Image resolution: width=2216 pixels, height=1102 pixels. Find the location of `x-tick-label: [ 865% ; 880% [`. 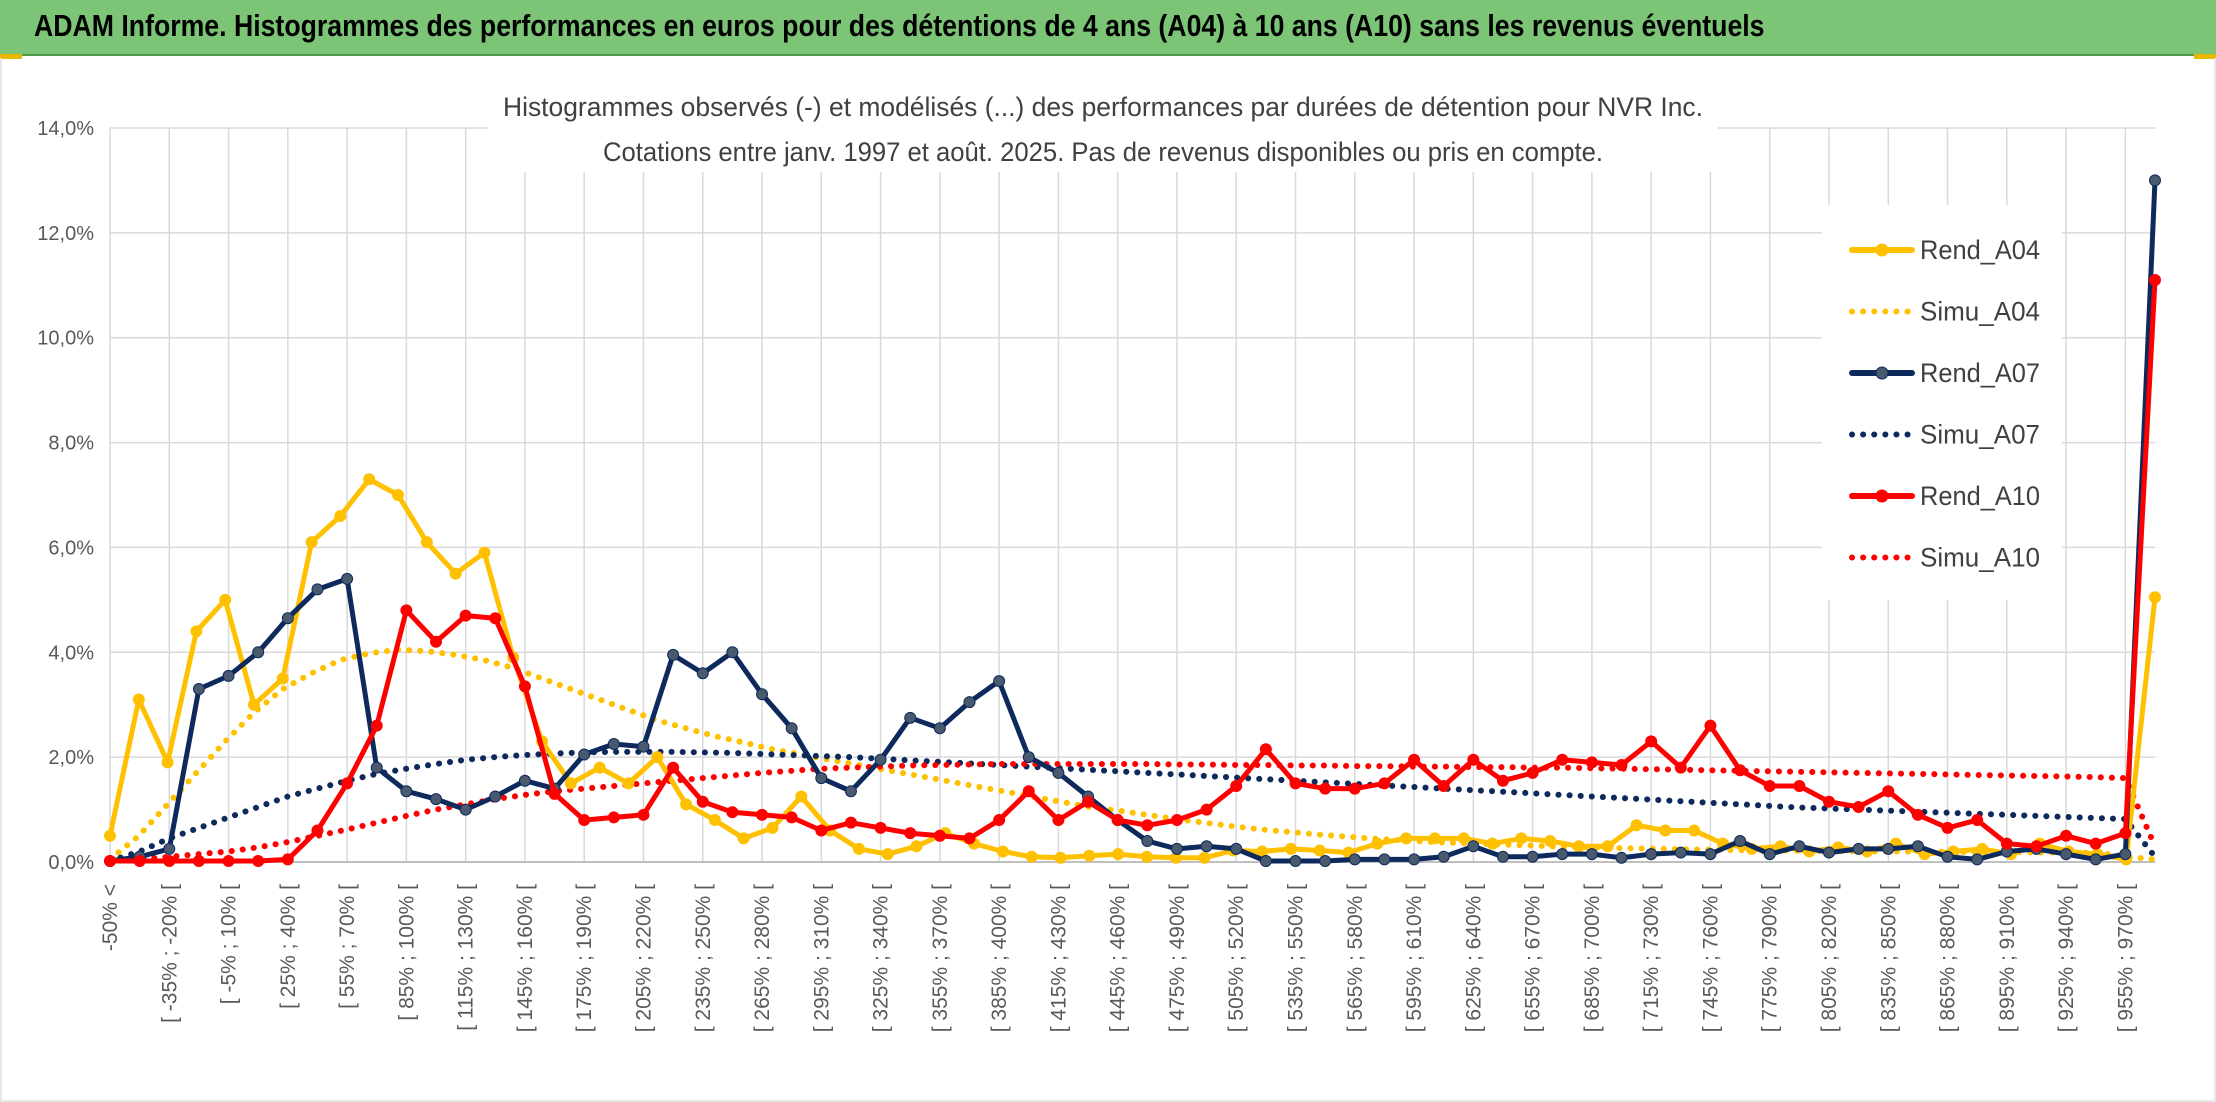

x-tick-label: [ 865% ; 880% [ is located at coordinates (1948, 958).